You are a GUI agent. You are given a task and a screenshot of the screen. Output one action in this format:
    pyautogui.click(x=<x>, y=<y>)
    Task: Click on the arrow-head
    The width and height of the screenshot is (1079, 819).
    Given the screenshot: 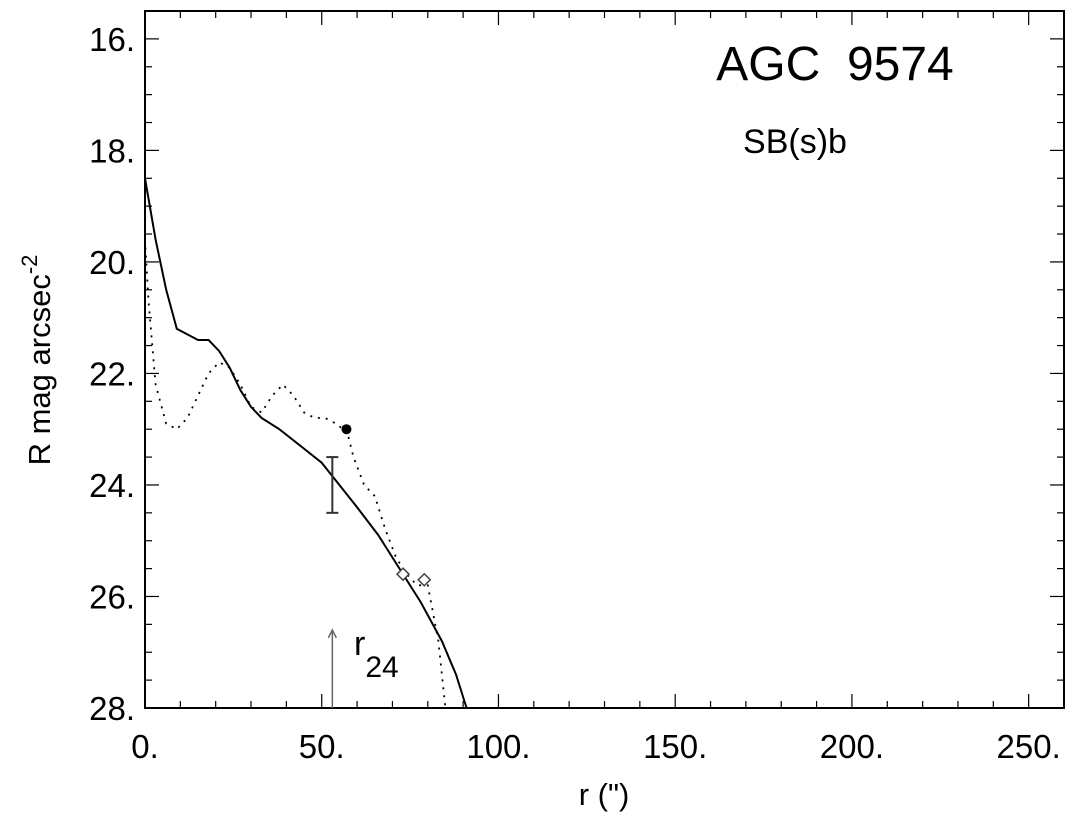 What is the action you would take?
    pyautogui.click(x=332, y=633)
    